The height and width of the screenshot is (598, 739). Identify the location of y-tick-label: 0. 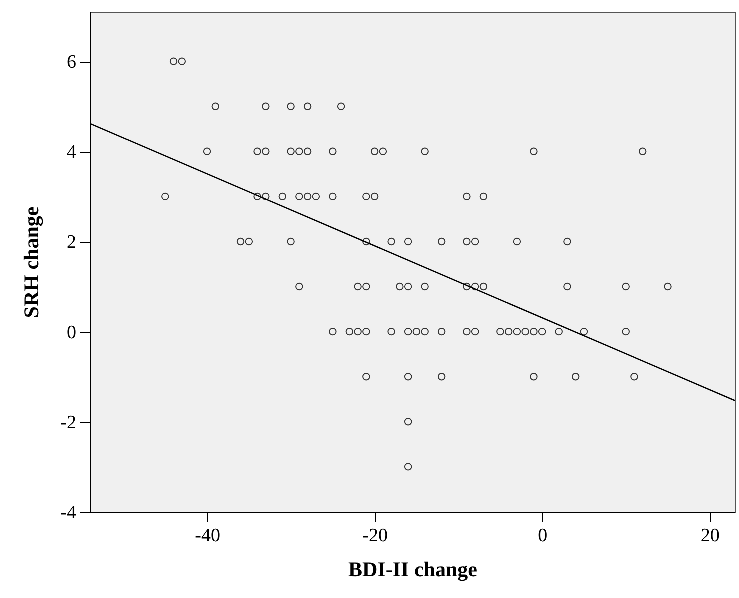
(71, 333).